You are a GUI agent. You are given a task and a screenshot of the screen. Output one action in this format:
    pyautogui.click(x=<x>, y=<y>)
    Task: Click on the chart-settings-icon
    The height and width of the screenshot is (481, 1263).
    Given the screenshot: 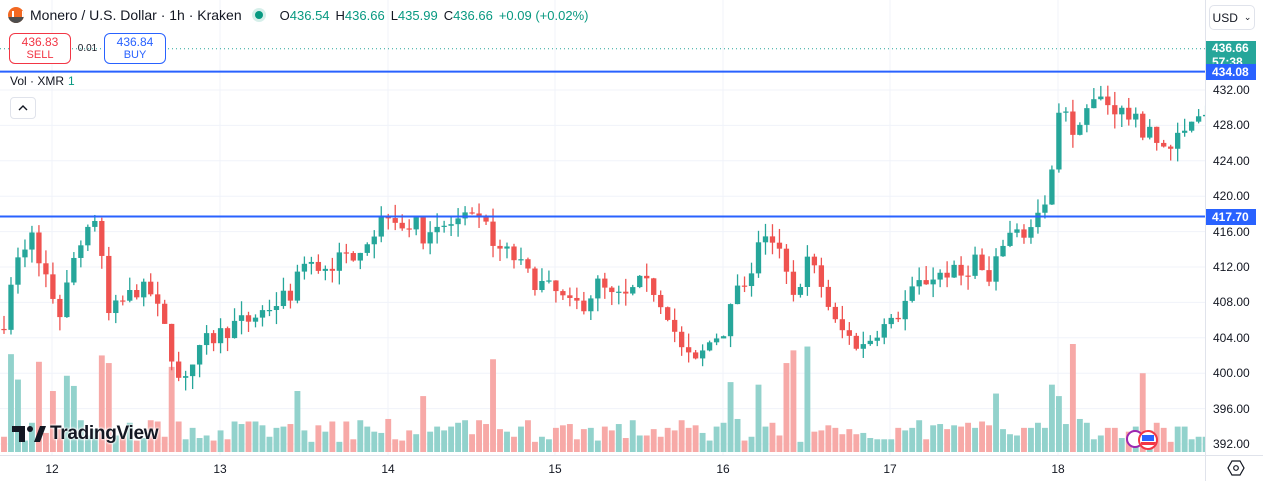 What is the action you would take?
    pyautogui.click(x=1236, y=468)
    